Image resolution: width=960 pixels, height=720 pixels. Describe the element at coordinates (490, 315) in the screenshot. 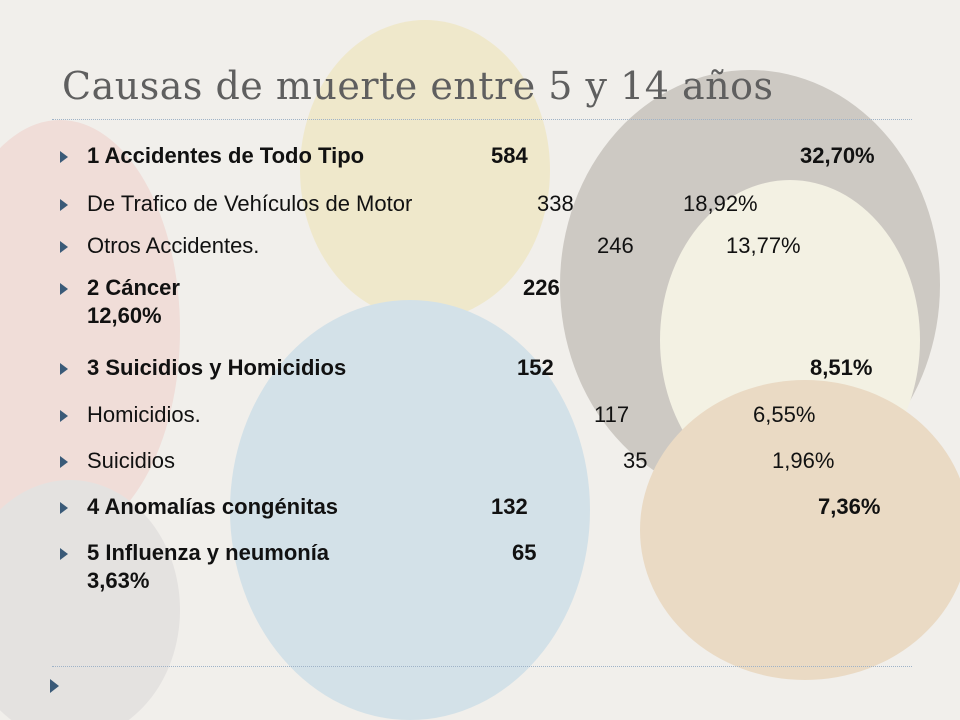

I see `list-item: 2 Cáncer 226 12,60%` at that location.